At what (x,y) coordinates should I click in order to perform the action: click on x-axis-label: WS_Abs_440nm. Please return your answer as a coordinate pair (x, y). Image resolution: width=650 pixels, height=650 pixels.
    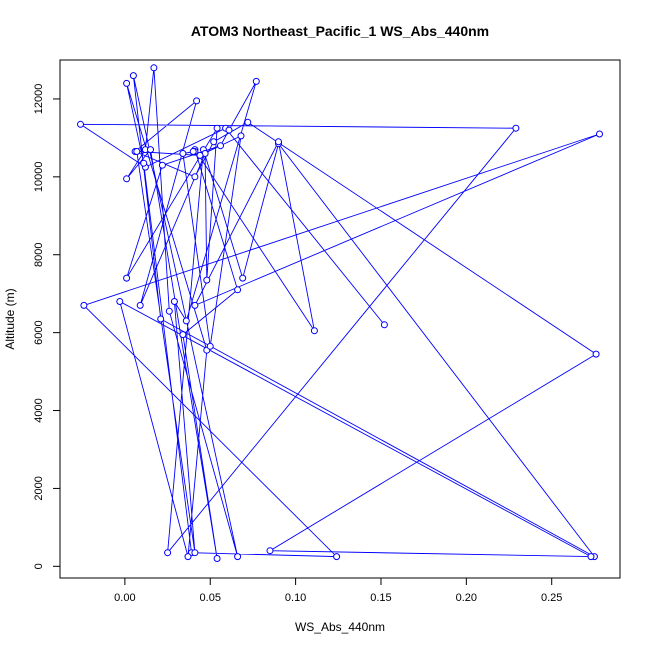
    Looking at the image, I should click on (340, 627).